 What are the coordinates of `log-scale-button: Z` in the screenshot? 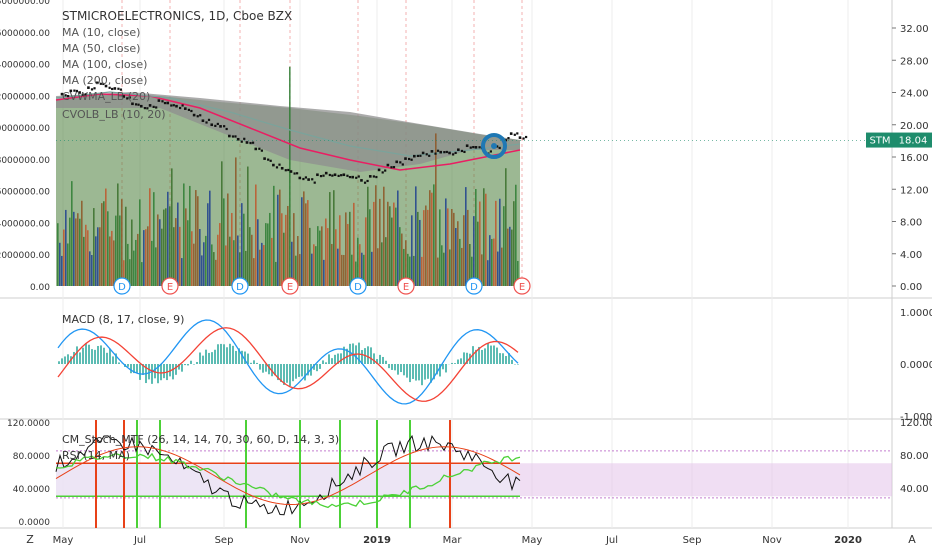 It's located at (30, 539).